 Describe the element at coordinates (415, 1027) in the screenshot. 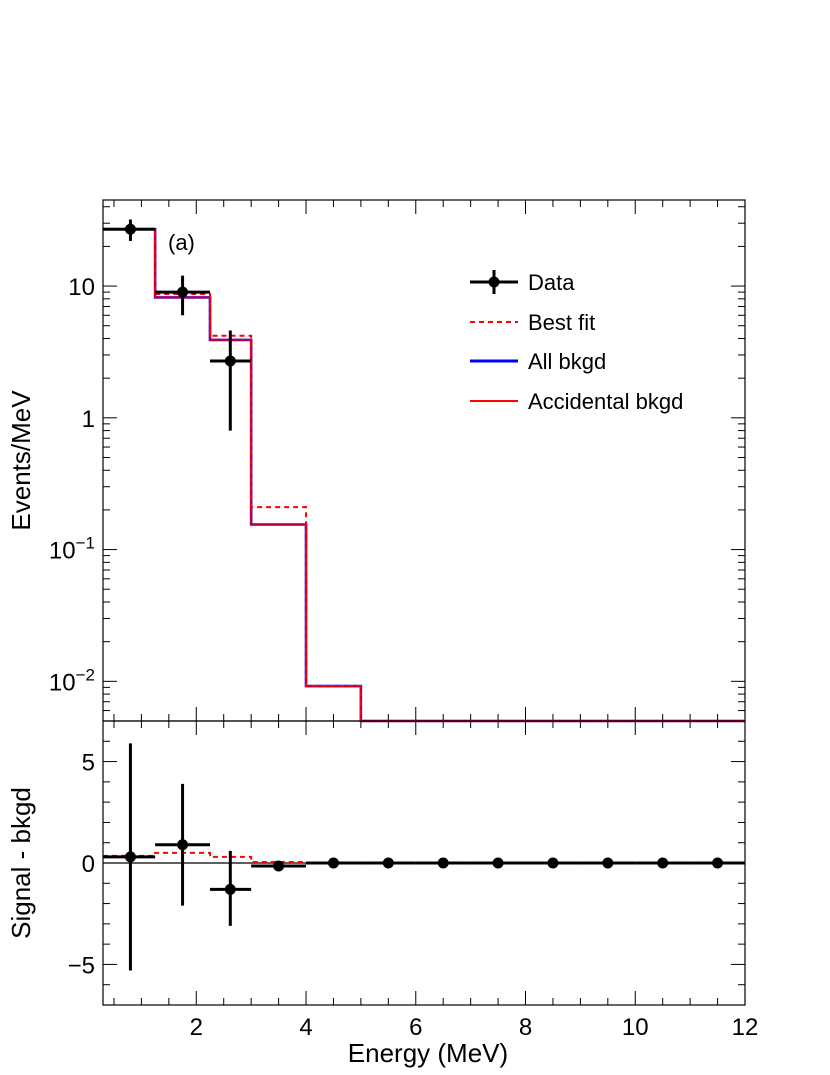

I see `x-tick-label: 6` at that location.